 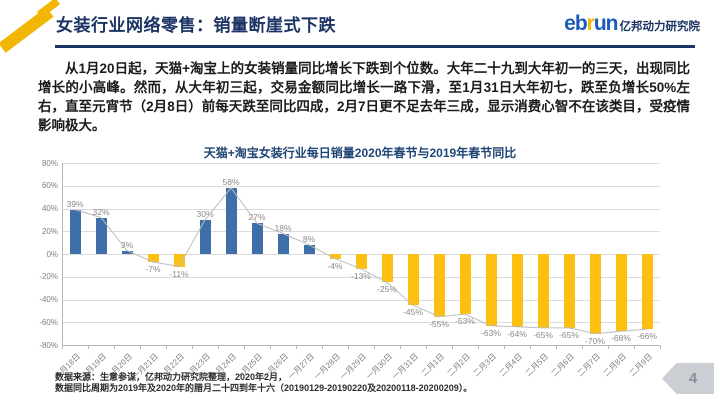 What do you see at coordinates (196, 25) in the screenshot?
I see `page-title: 女装行业网络零售：销量断崖式下跌` at bounding box center [196, 25].